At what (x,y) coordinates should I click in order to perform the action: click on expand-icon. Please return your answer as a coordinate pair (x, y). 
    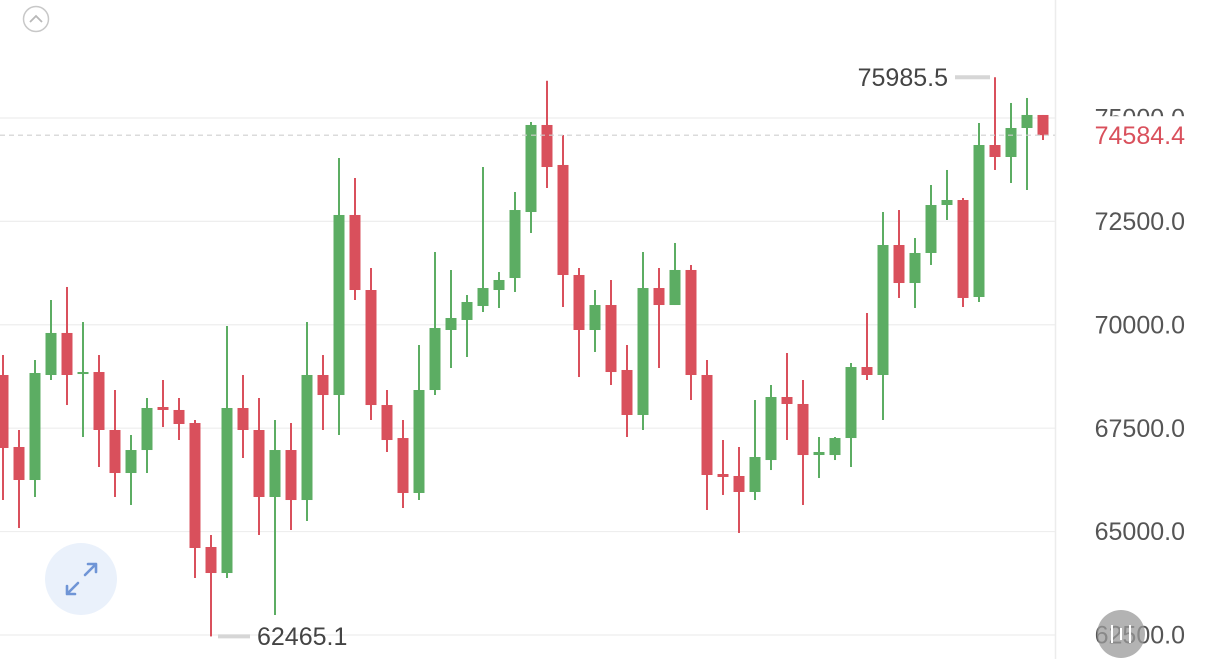
    Looking at the image, I should click on (81, 579).